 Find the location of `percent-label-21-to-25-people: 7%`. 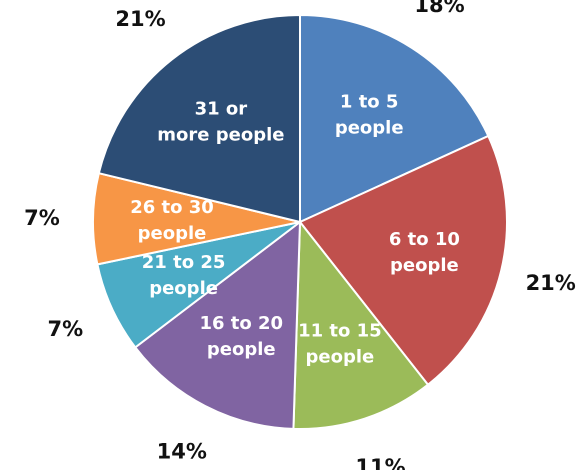

percent-label-21-to-25-people: 7% is located at coordinates (65, 329).